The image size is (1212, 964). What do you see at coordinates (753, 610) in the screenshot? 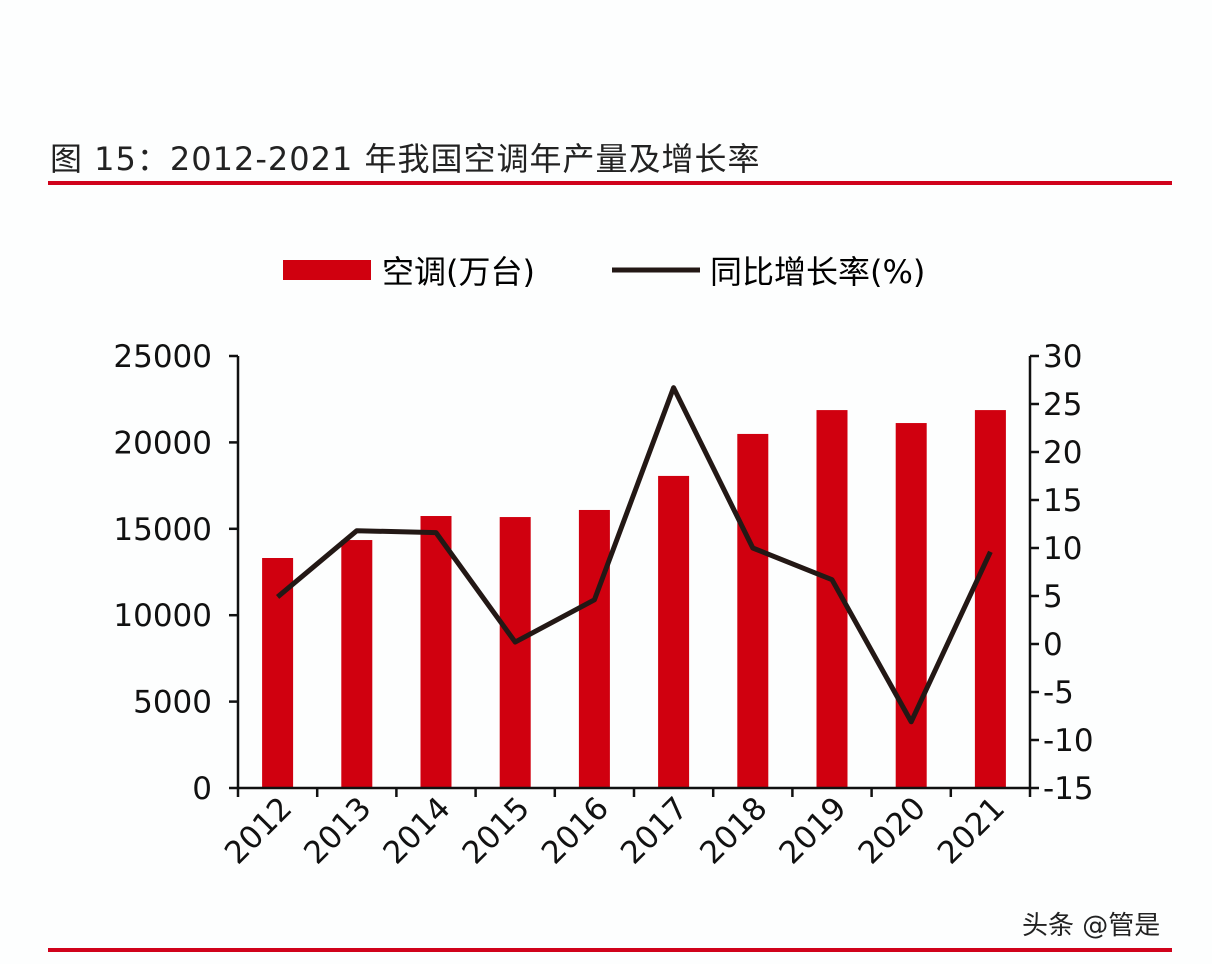
I see `bar-2018` at bounding box center [753, 610].